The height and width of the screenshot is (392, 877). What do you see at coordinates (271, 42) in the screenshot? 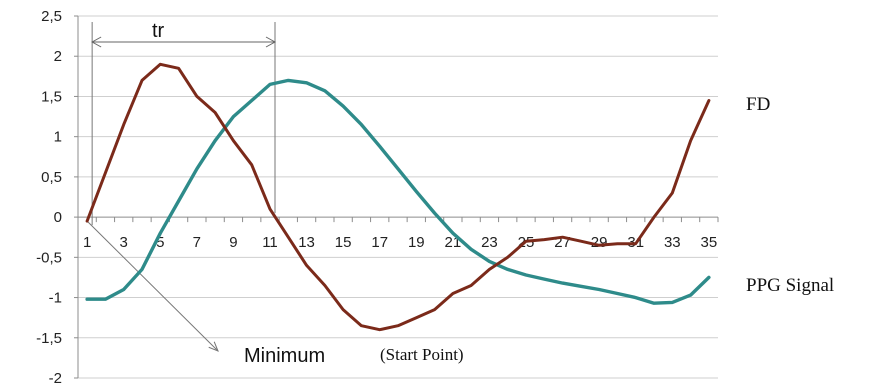
I see `tr-arrowhead-right` at bounding box center [271, 42].